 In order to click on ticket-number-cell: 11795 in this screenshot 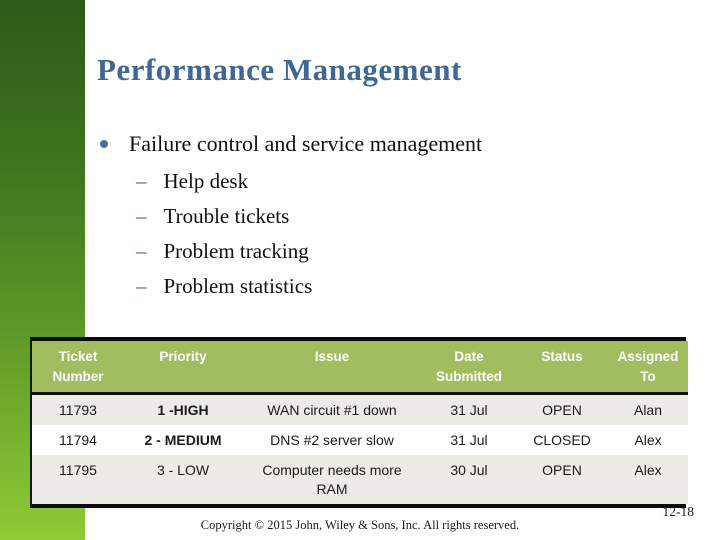, I will do `click(78, 479)`.